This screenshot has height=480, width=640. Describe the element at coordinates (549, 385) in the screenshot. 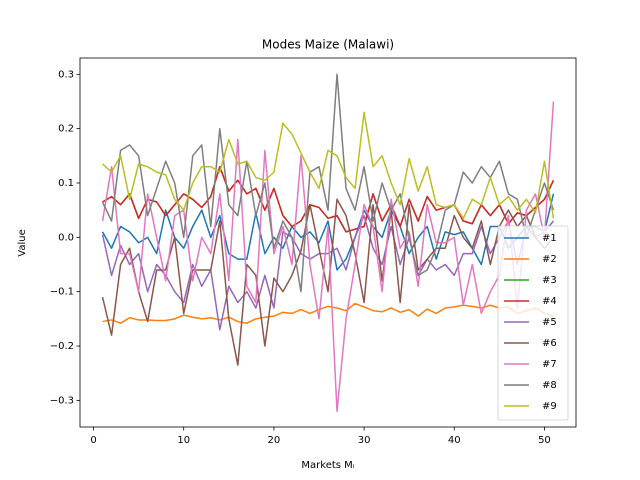

I see `legend-label: #8` at that location.